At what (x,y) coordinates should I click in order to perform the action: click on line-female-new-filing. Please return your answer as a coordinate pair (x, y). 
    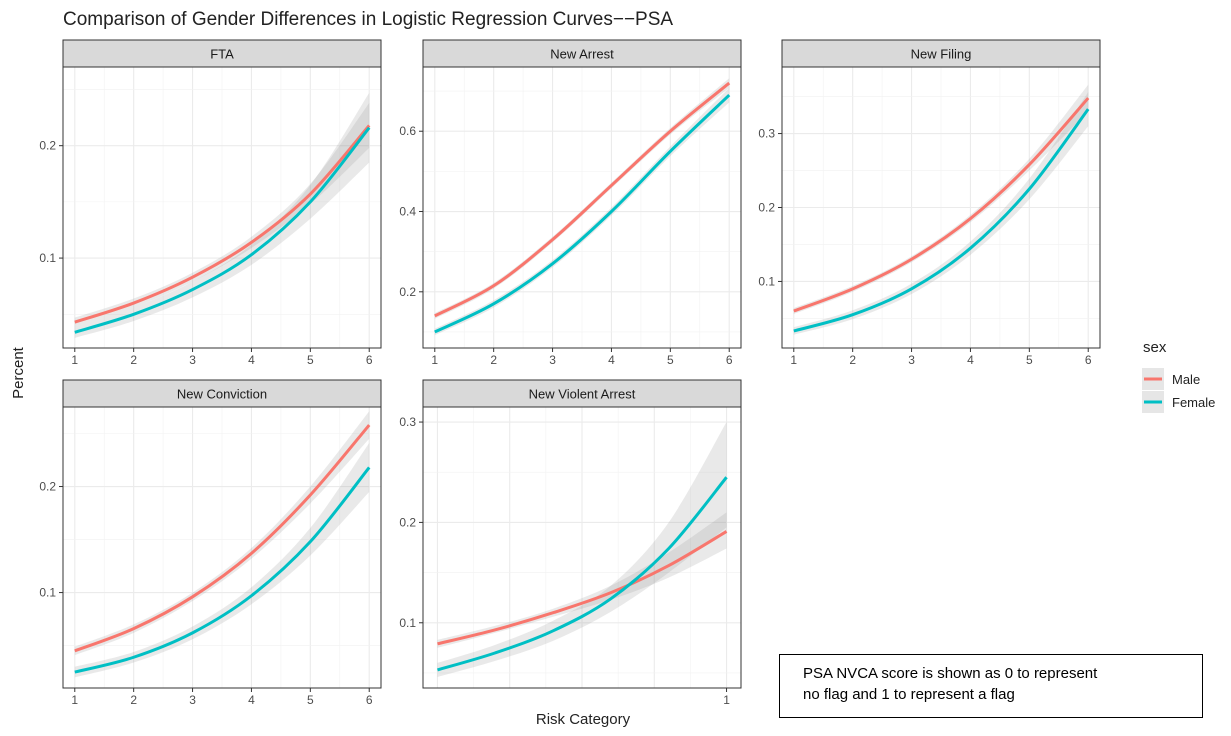
    Looking at the image, I should click on (941, 220).